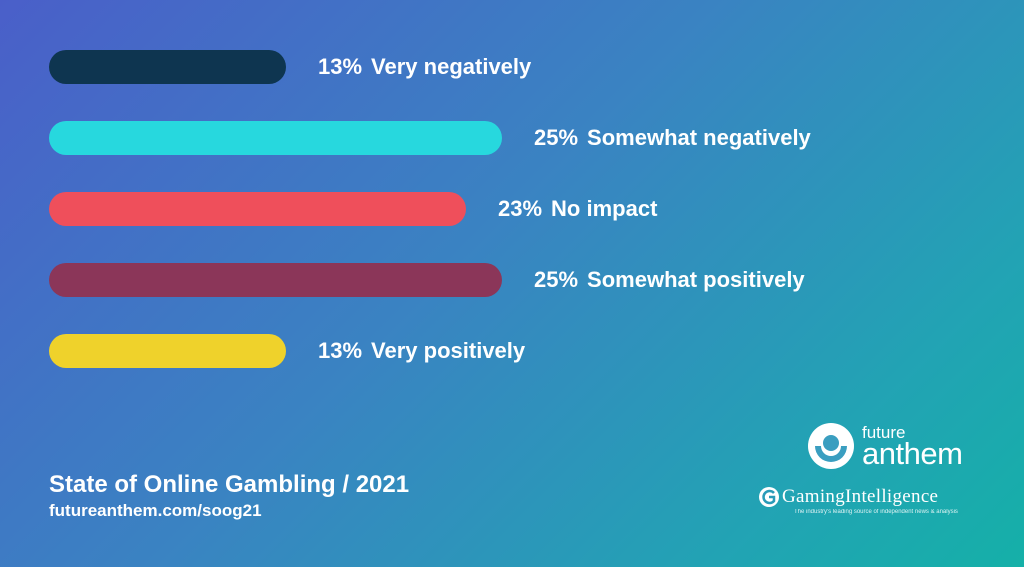  What do you see at coordinates (912, 453) in the screenshot?
I see `future-anthem-line2: anthem` at bounding box center [912, 453].